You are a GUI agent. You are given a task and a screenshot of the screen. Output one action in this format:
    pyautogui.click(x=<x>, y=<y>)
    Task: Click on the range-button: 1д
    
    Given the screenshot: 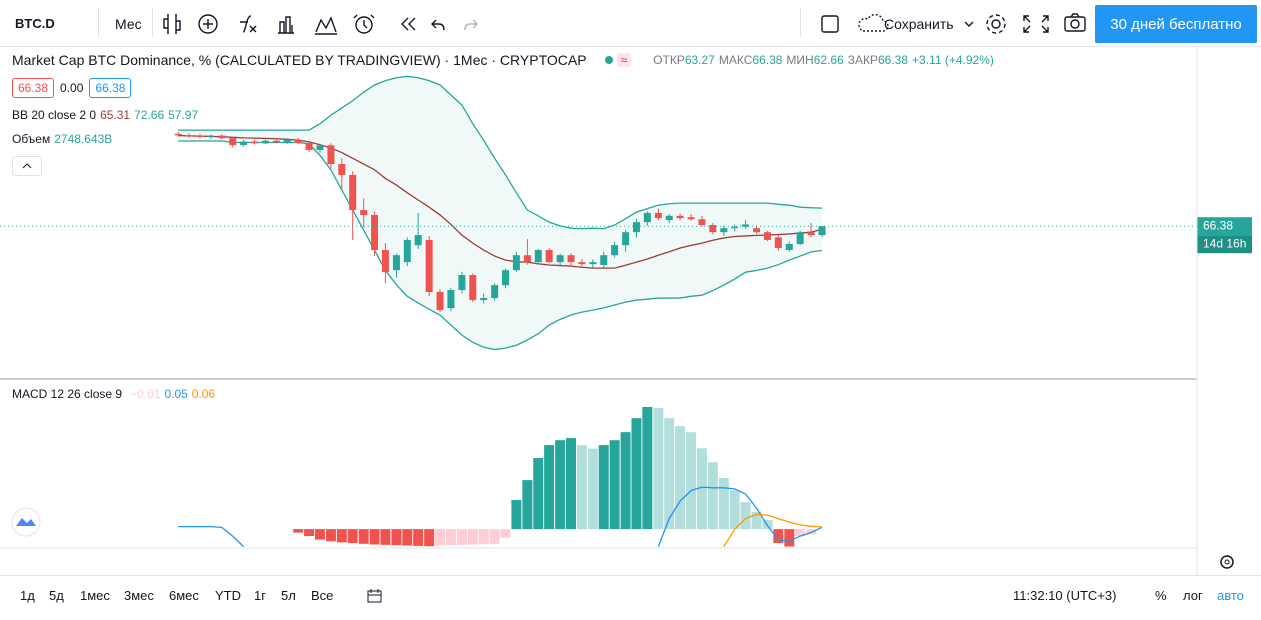 What is the action you would take?
    pyautogui.click(x=27, y=595)
    